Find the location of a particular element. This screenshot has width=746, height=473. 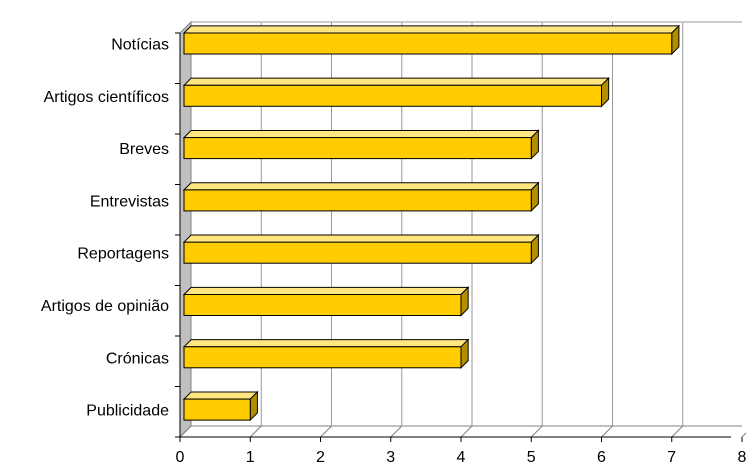

y-category-label: Breves is located at coordinates (144, 149).